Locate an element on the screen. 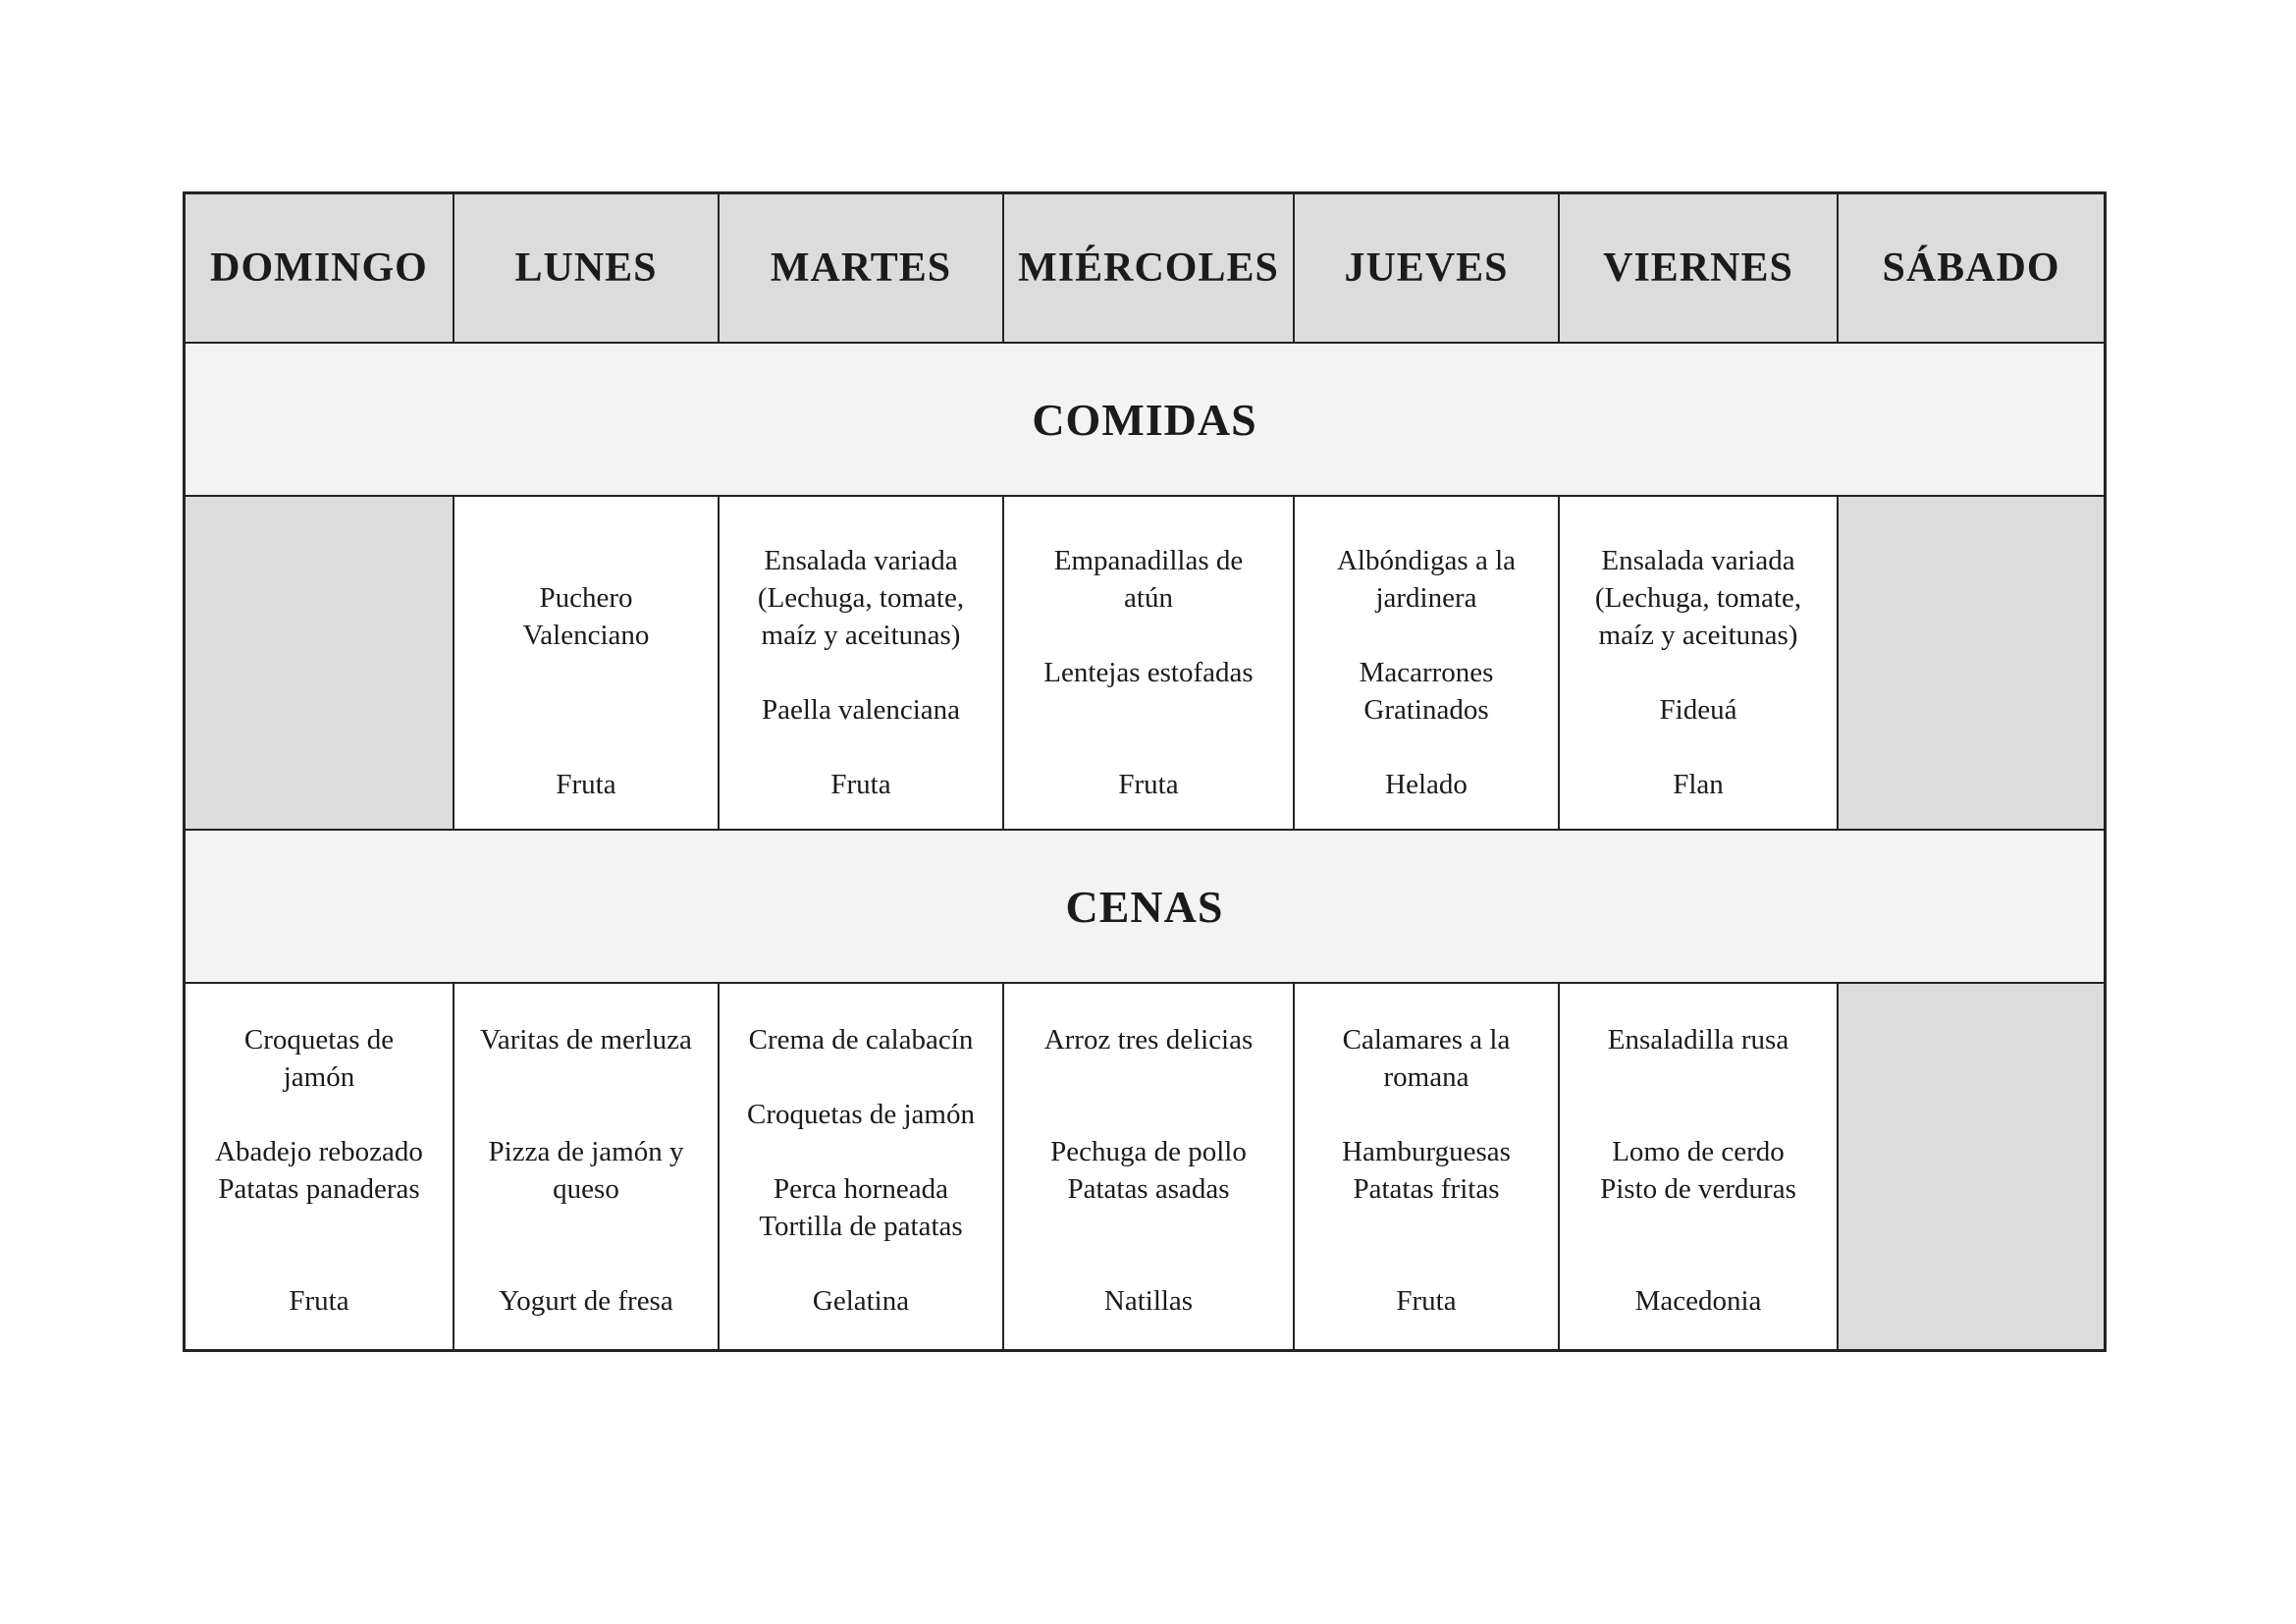  menu-line: Pisto de verduras is located at coordinates (1698, 1189).